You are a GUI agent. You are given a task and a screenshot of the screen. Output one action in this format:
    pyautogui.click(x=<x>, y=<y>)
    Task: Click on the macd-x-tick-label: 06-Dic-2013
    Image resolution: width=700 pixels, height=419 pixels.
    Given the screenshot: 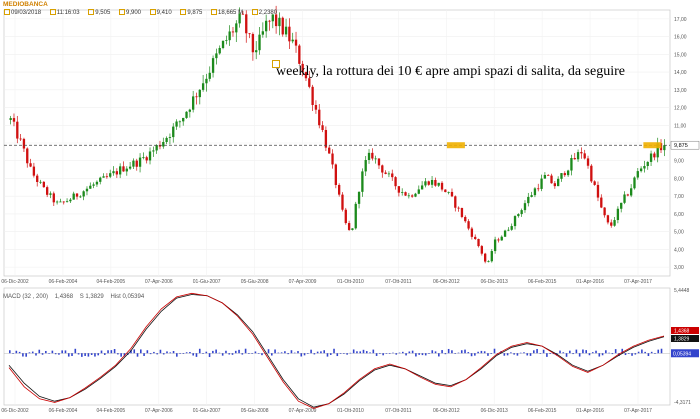 What is the action you would take?
    pyautogui.click(x=494, y=411)
    